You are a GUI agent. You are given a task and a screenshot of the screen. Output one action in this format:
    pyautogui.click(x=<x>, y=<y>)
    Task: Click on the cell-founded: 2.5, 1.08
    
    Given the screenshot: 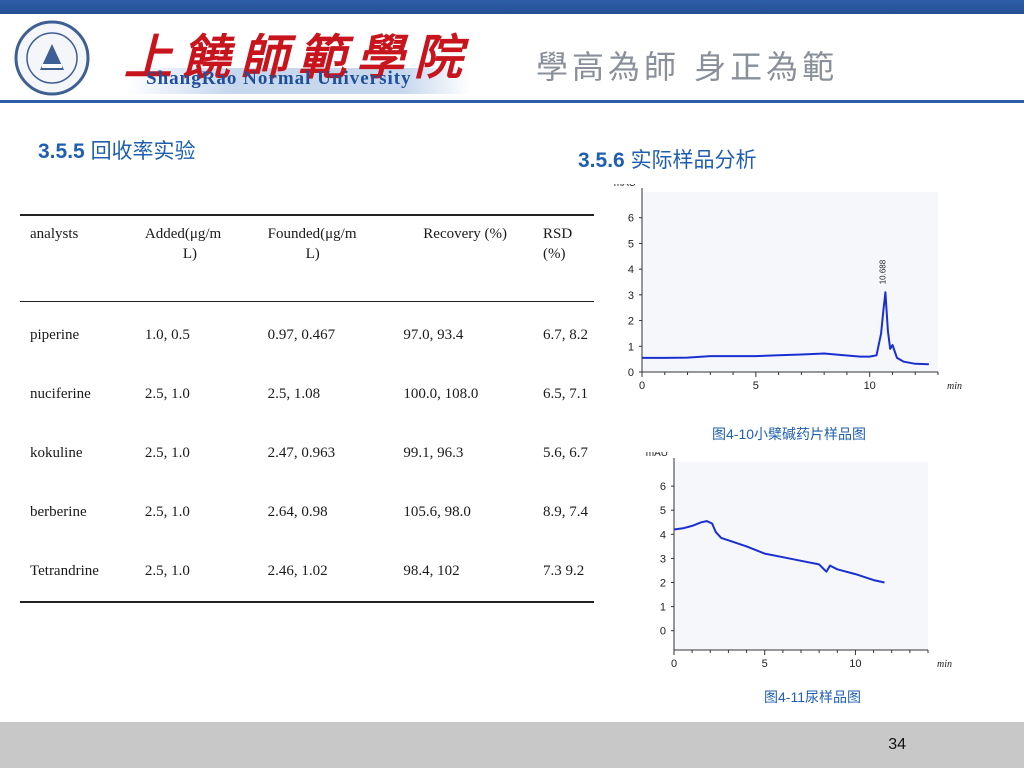 What is the action you would take?
    pyautogui.click(x=294, y=394)
    